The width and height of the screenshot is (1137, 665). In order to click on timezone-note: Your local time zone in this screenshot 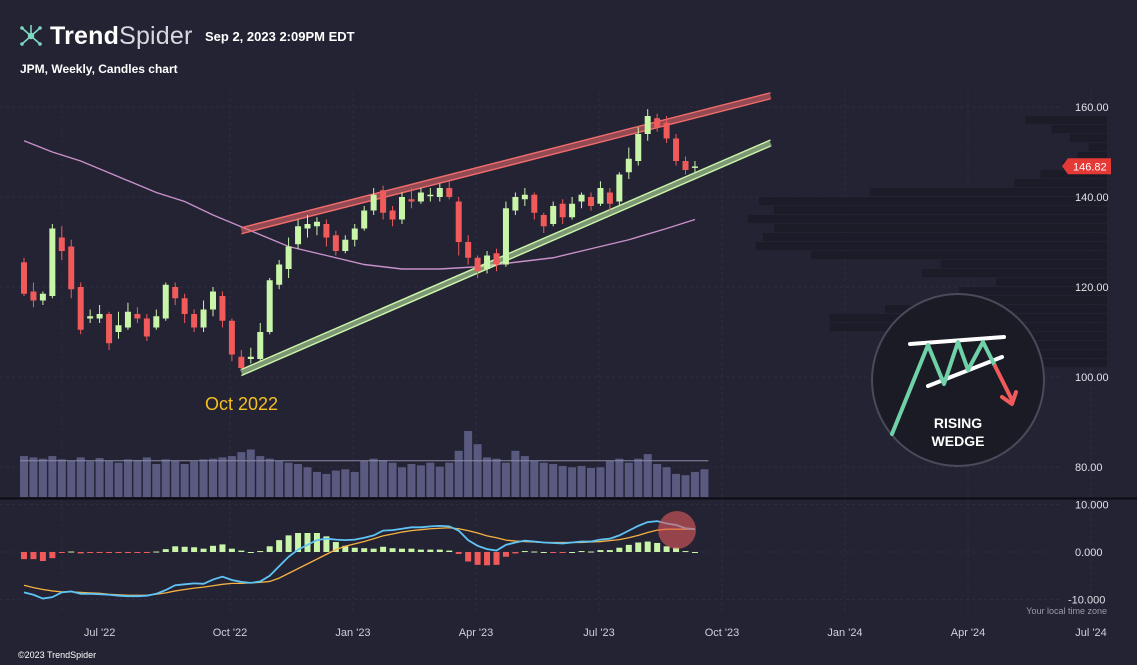, I will do `click(1066, 611)`.